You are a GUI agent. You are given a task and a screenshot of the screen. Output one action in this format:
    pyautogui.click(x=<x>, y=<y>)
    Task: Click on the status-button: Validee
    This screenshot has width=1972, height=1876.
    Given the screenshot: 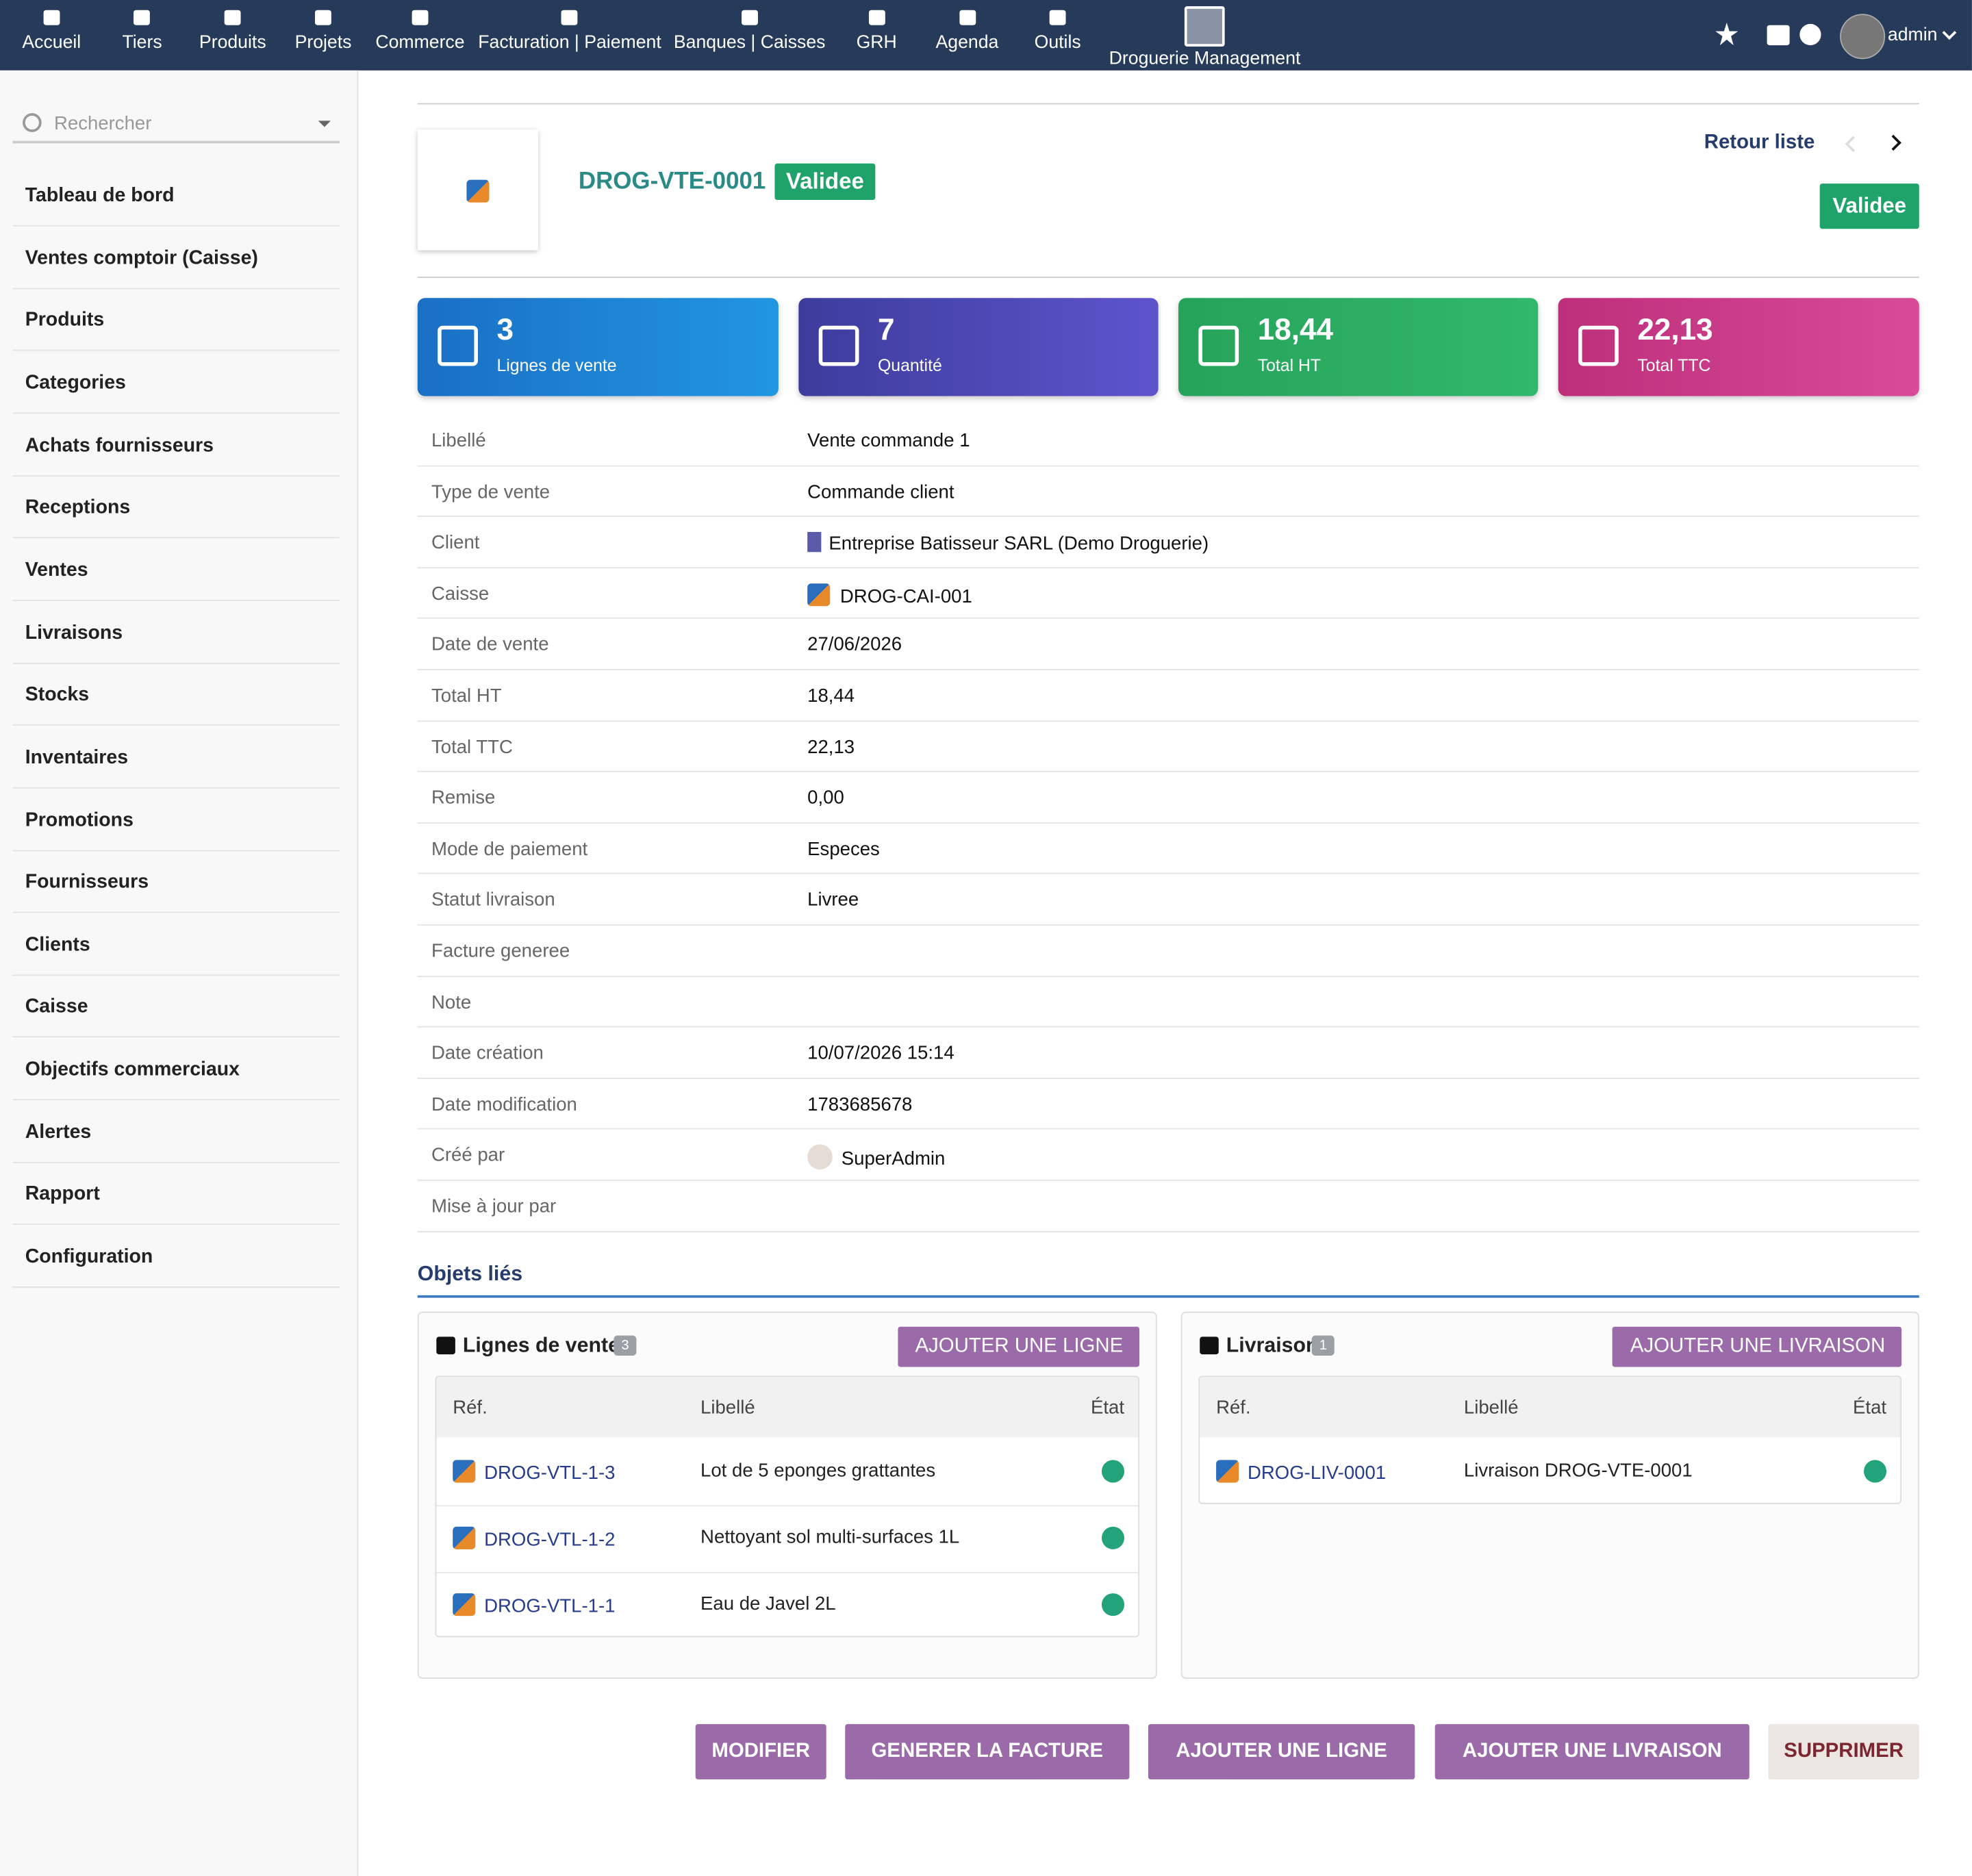 What is the action you would take?
    pyautogui.click(x=1869, y=206)
    